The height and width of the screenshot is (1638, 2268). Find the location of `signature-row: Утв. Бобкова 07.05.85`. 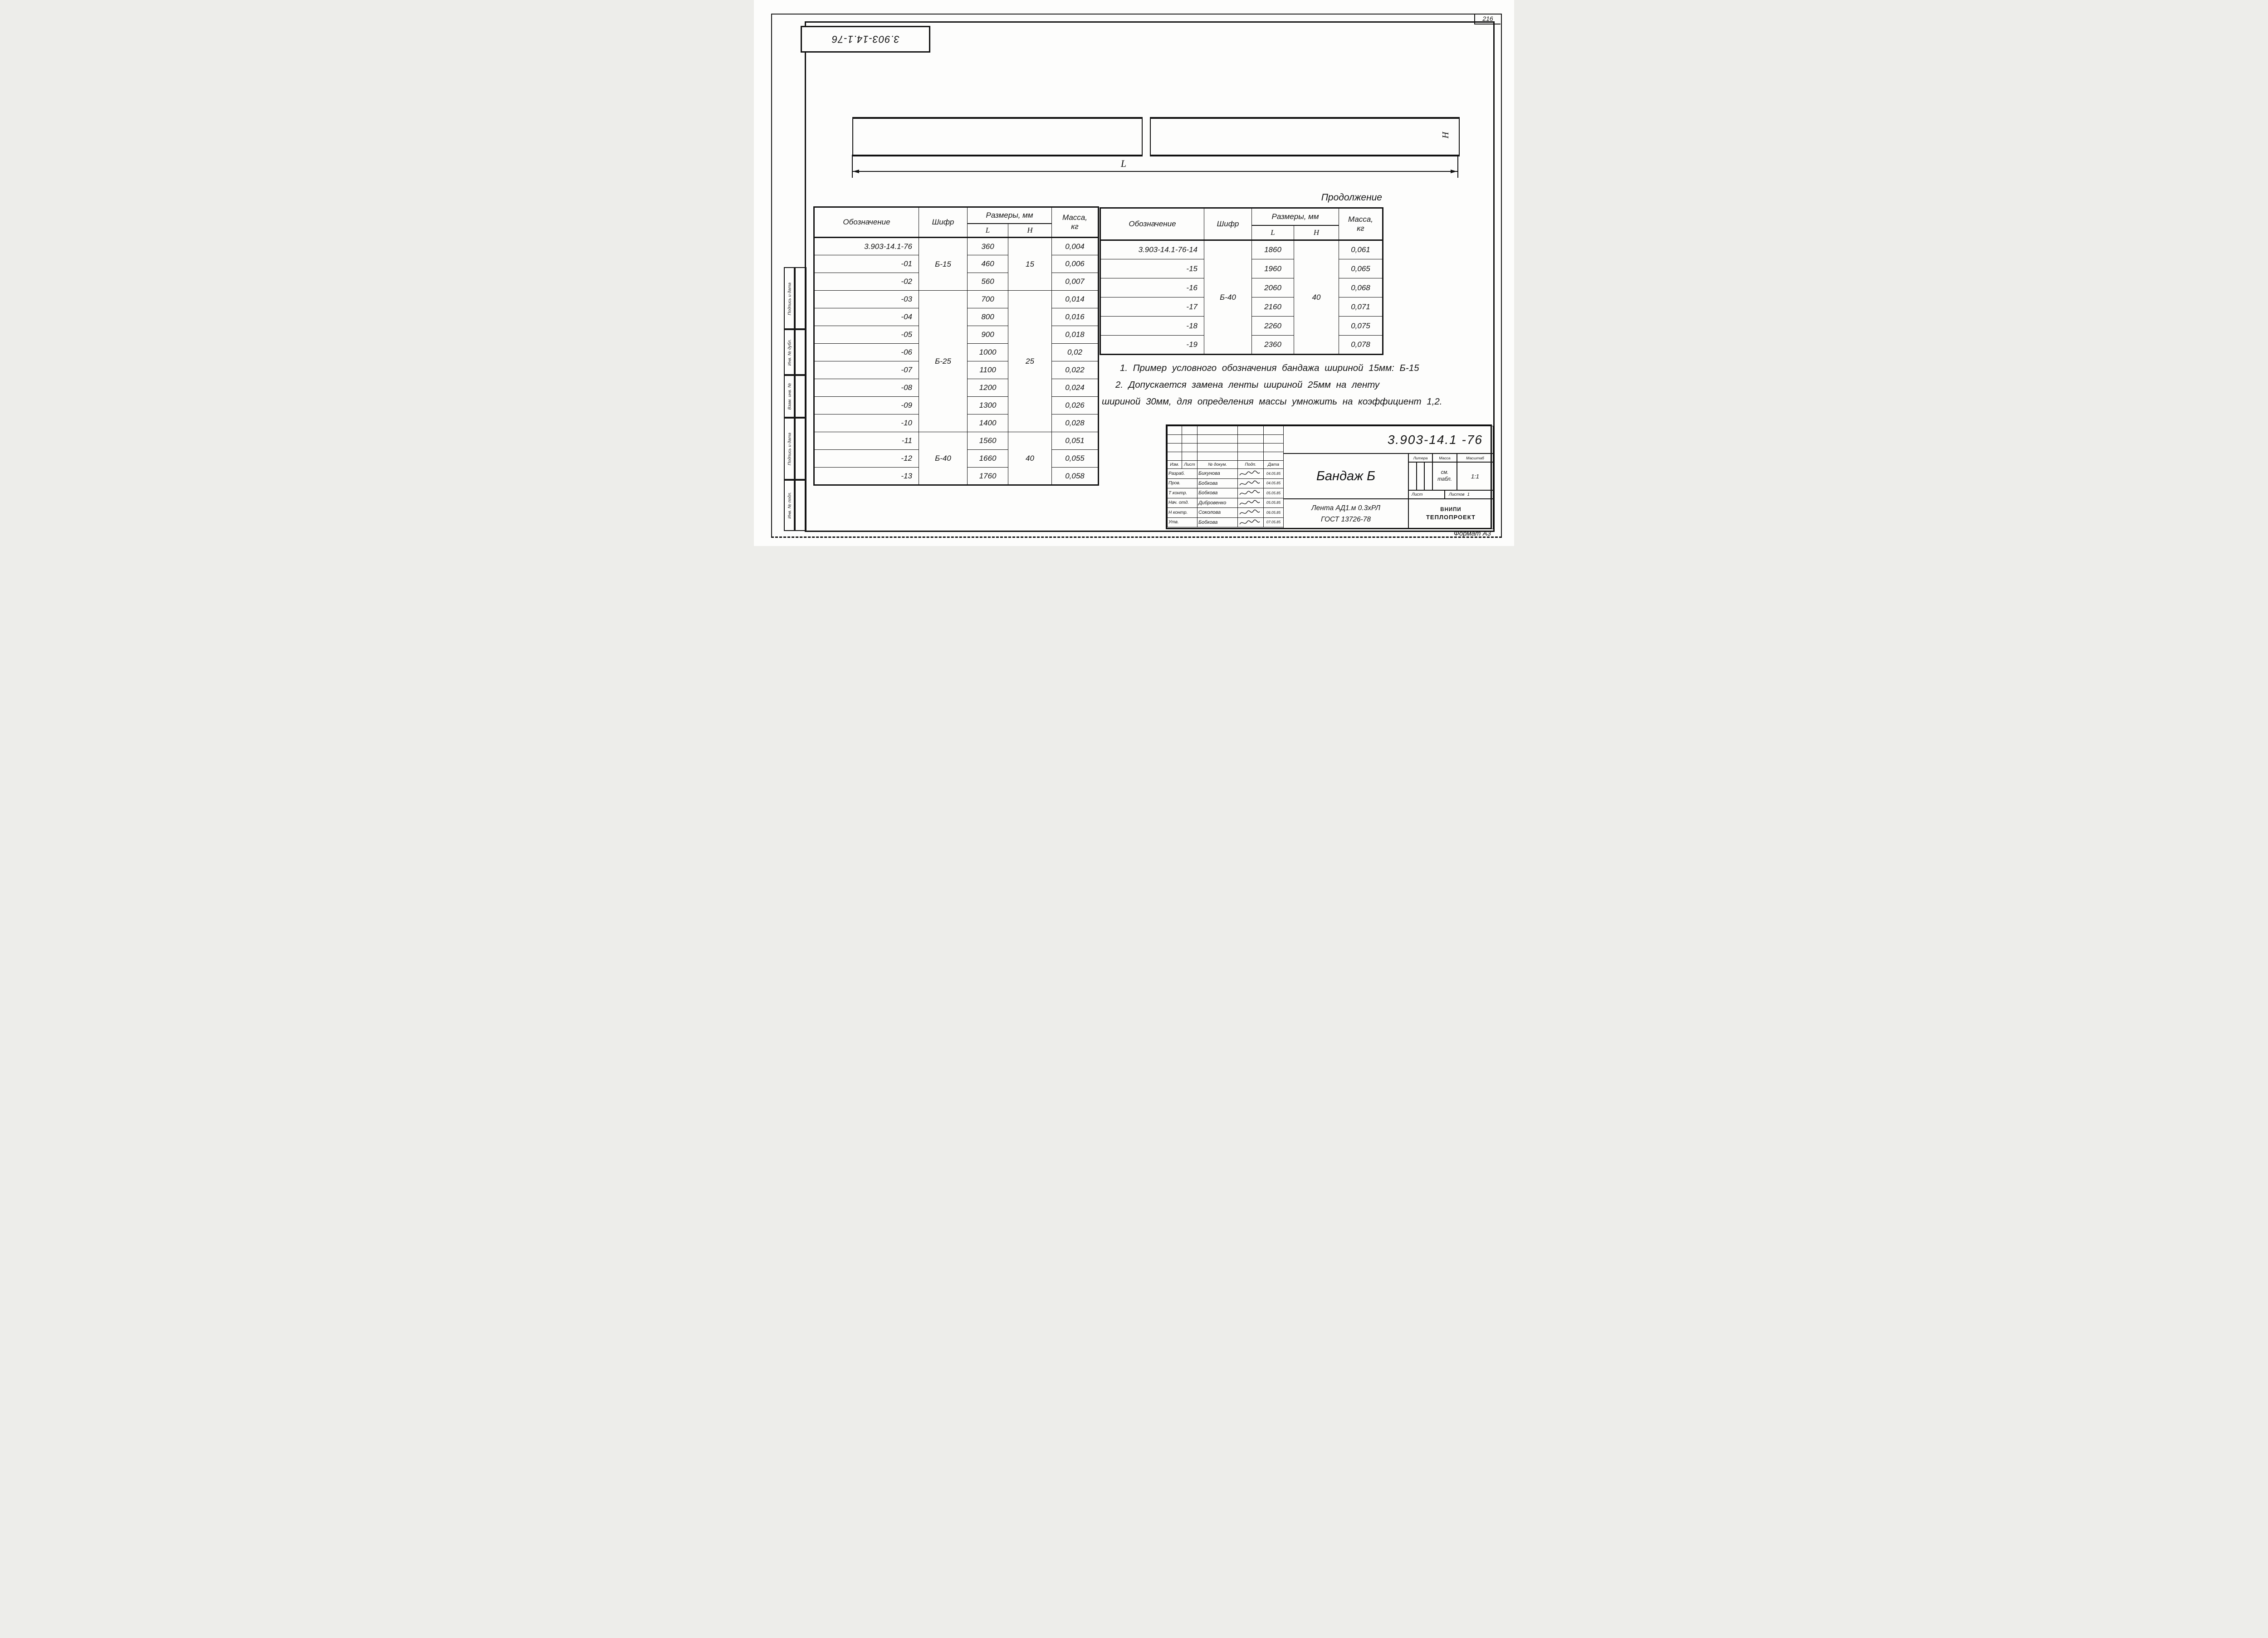

signature-row: Утв. Бобкова 07.05.85 is located at coordinates (1226, 522).